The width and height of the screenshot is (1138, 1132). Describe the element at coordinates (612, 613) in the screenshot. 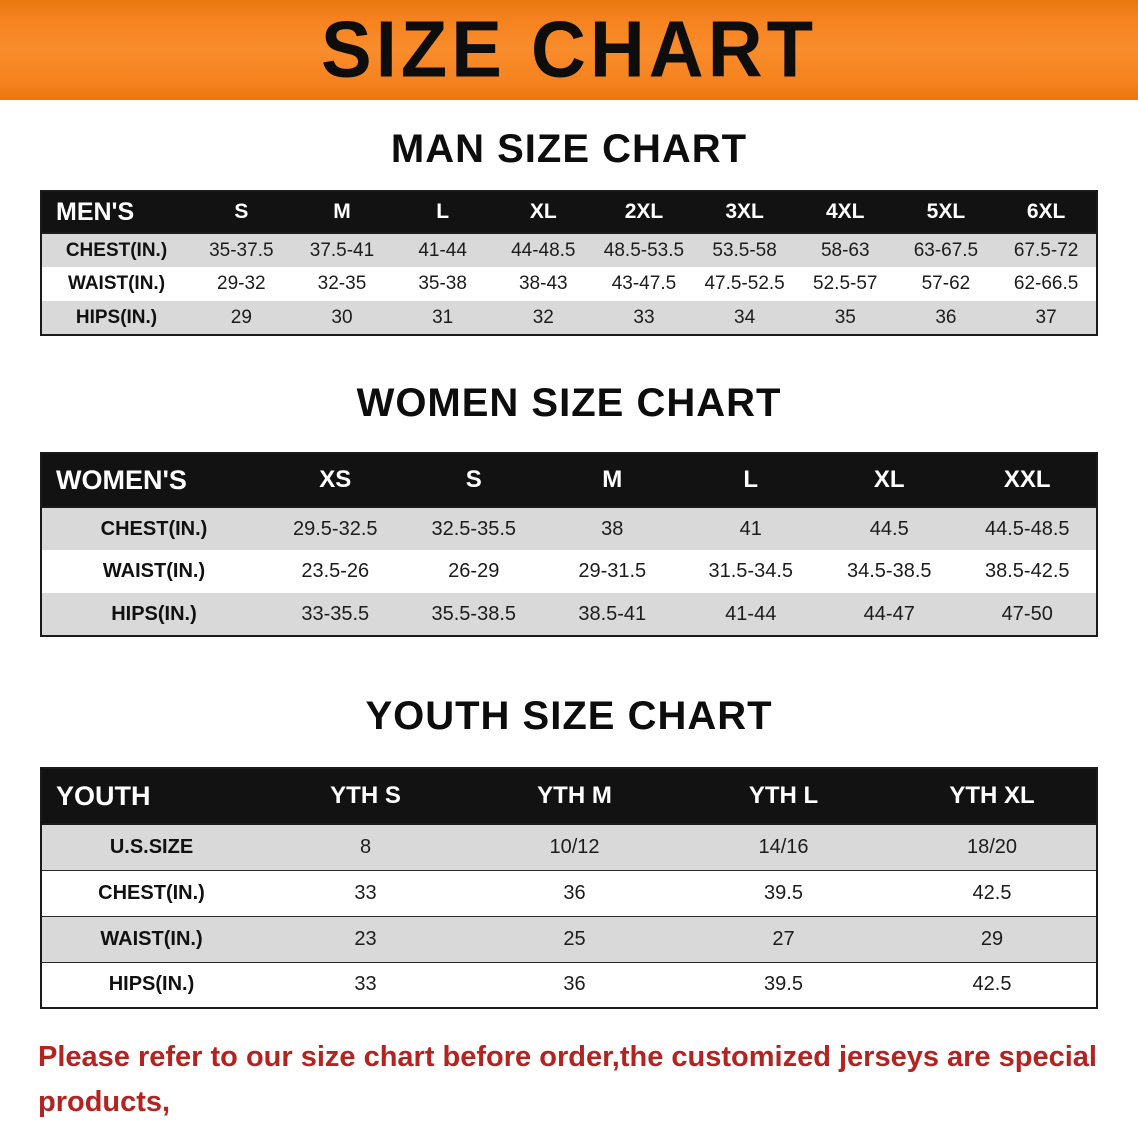

I see `size-value-cell: 38.5-41` at that location.